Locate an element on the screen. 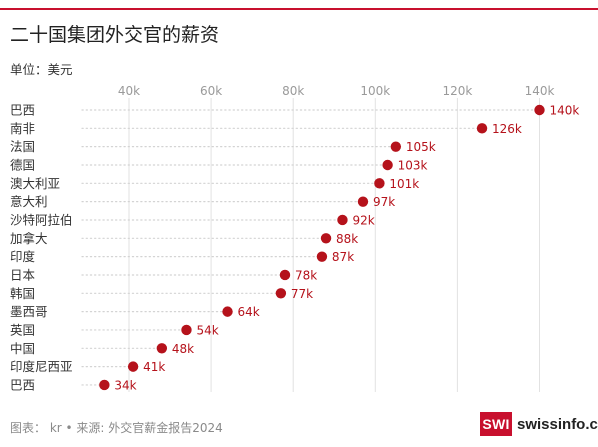 The image size is (598, 447). value-label: 105k is located at coordinates (421, 147).